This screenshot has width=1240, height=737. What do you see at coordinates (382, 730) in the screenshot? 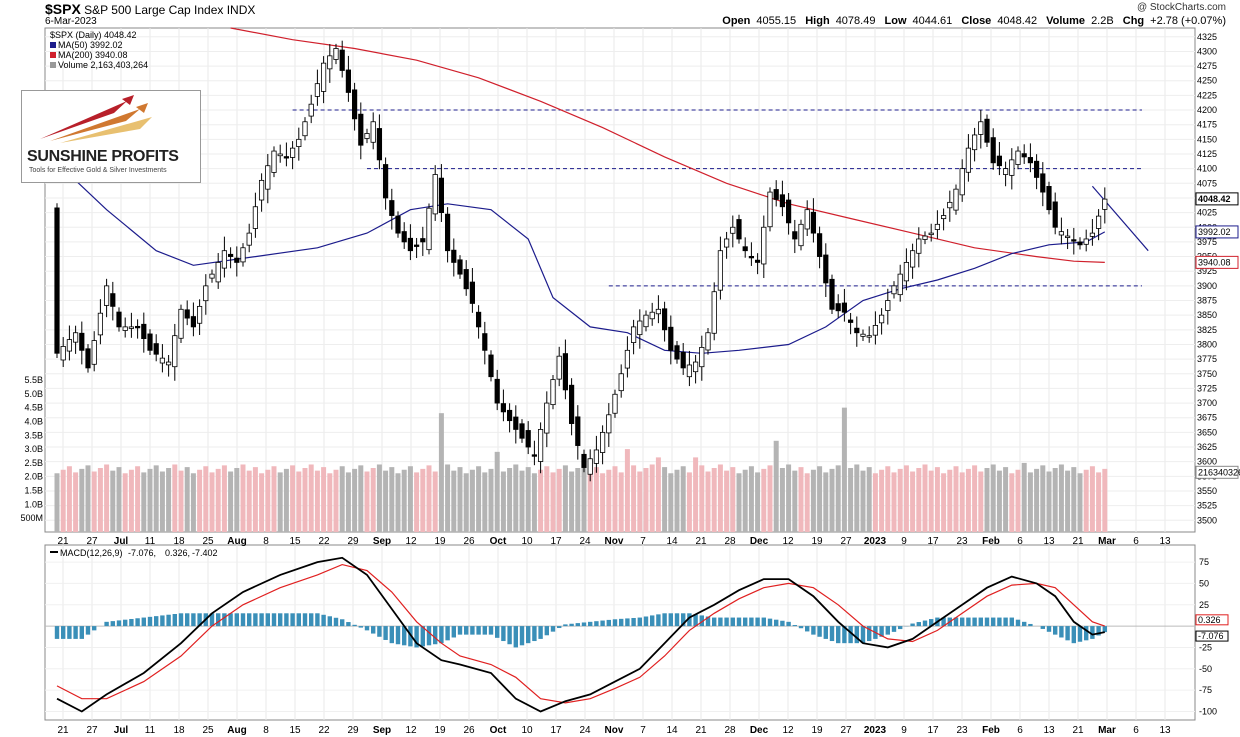
I see `x-tick-label: Sep` at bounding box center [382, 730].